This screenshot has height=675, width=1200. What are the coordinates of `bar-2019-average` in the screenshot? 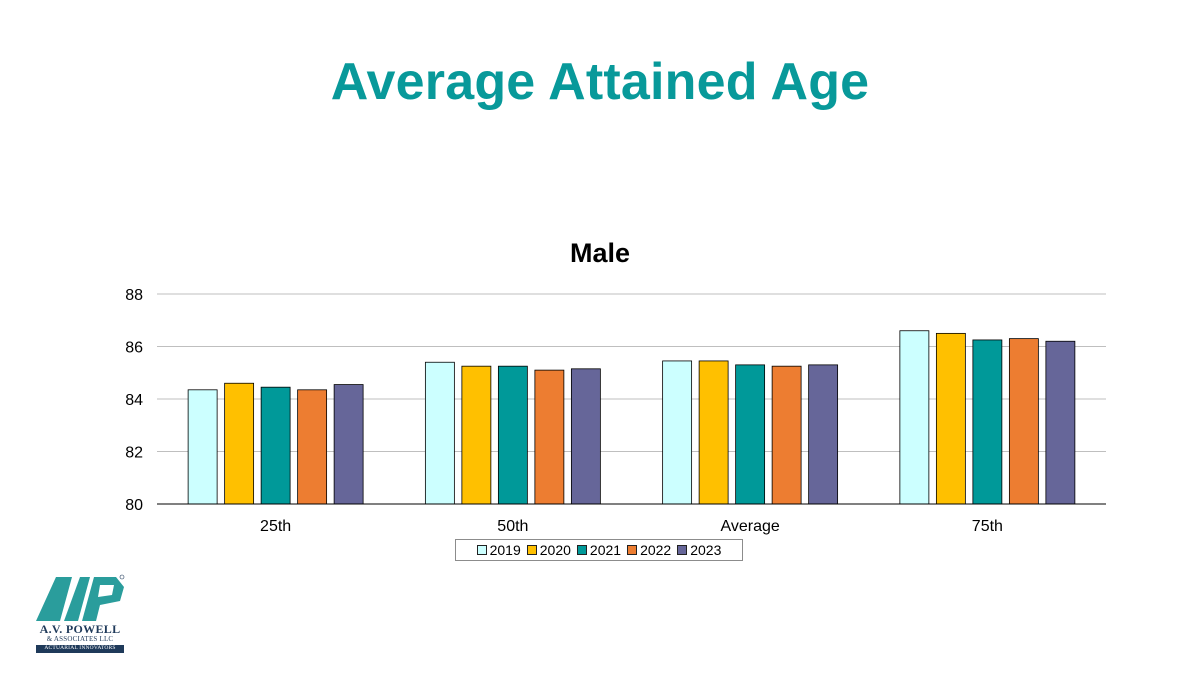 It's located at (677, 432).